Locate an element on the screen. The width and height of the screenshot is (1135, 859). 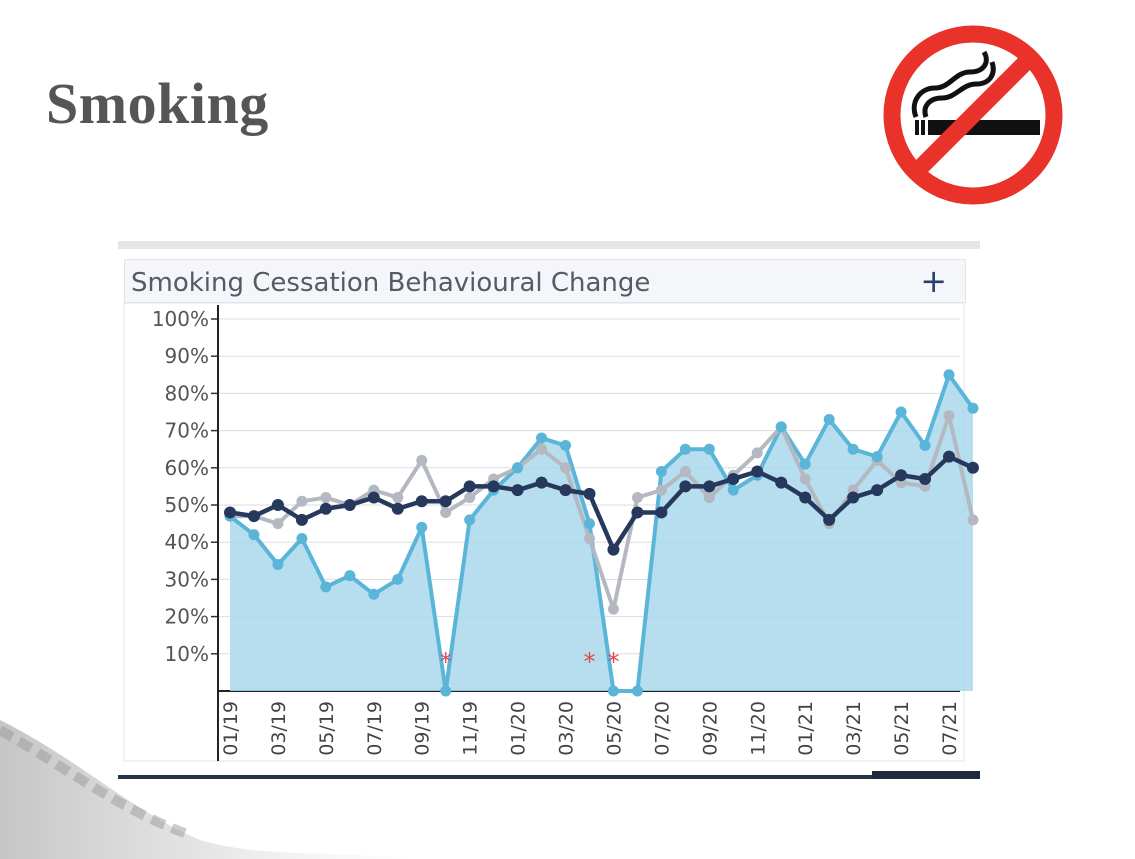
x-tick-label: 05/20 is located at coordinates (614, 728).